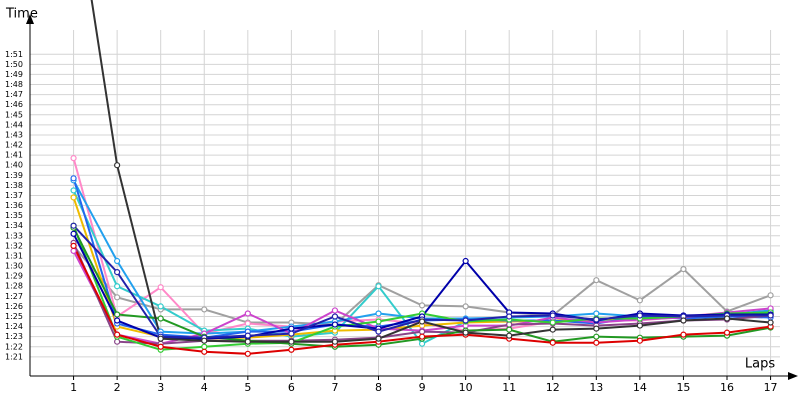 Image resolution: width=800 pixels, height=400 pixels. What do you see at coordinates (30, 19) in the screenshot?
I see `y-axis-arrow` at bounding box center [30, 19].